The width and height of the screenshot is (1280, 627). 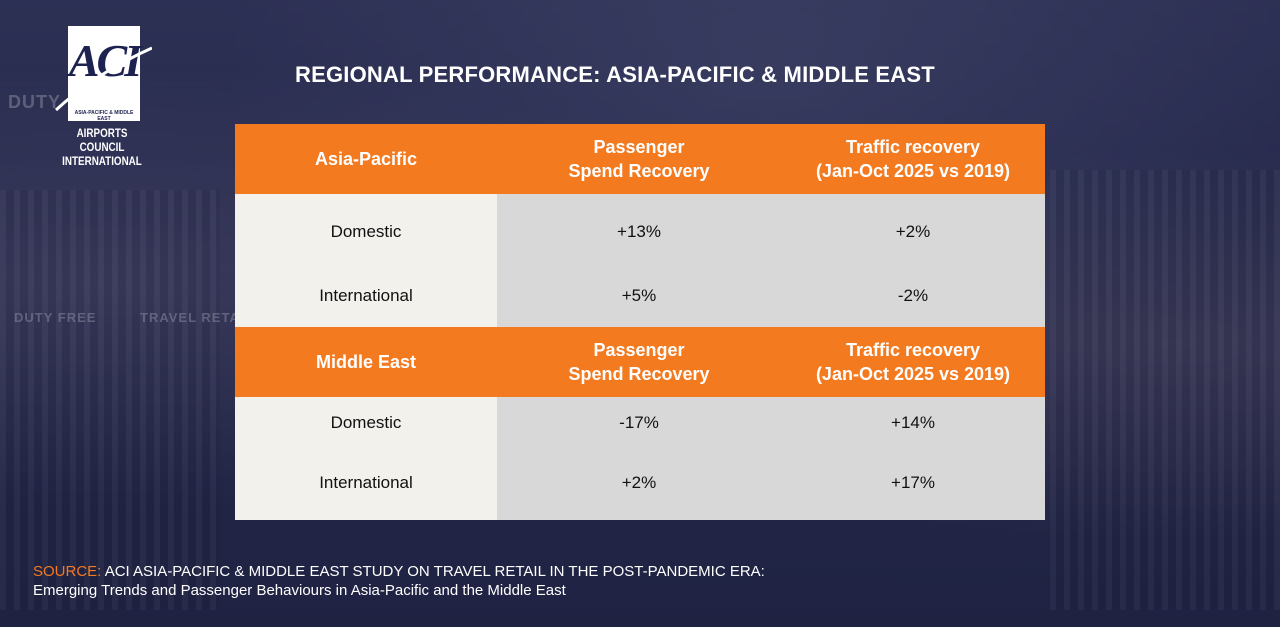 What do you see at coordinates (67, 571) in the screenshot?
I see `source-label: SOURCE:` at bounding box center [67, 571].